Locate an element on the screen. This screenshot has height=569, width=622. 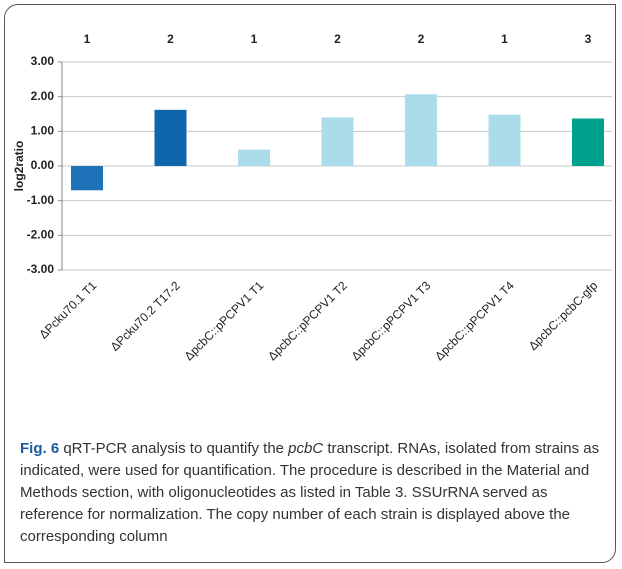
x-tick-label: ΔpcbC::pPCPV1 T1 is located at coordinates (224, 320).